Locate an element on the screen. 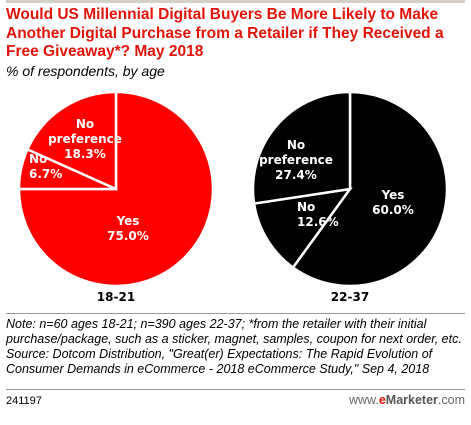 The height and width of the screenshot is (425, 471). emarketer-logo: www.eMarketer.com is located at coordinates (406, 400).